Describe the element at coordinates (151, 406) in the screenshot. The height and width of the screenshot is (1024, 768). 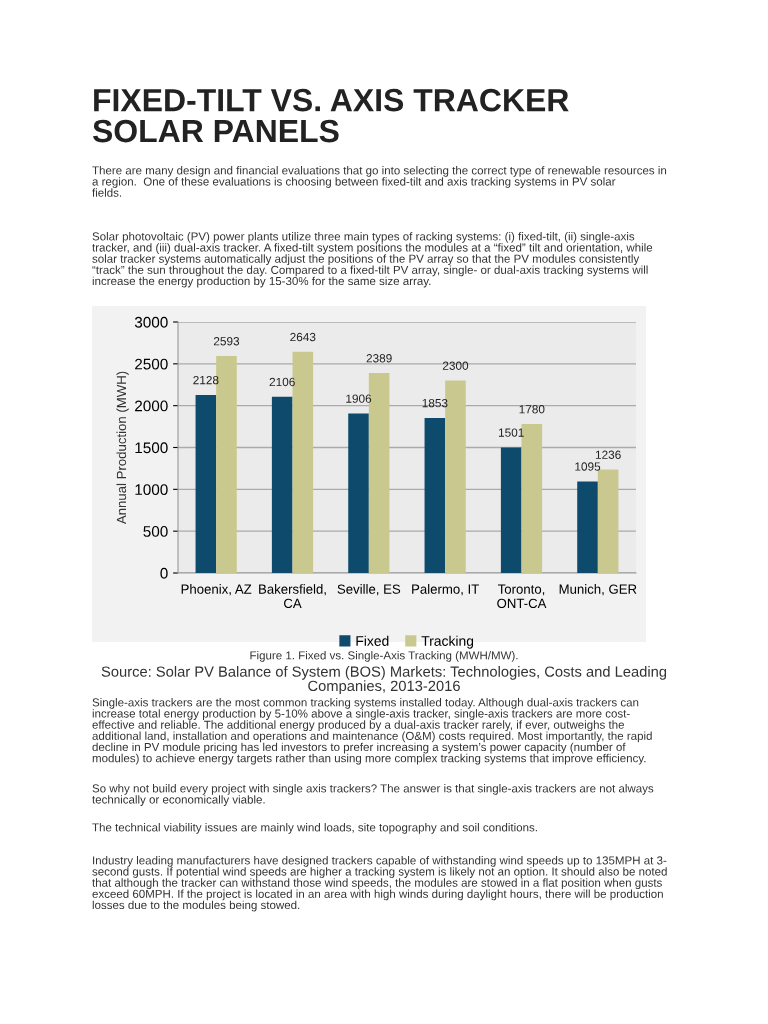
I see `y-tick-label: 2000` at that location.